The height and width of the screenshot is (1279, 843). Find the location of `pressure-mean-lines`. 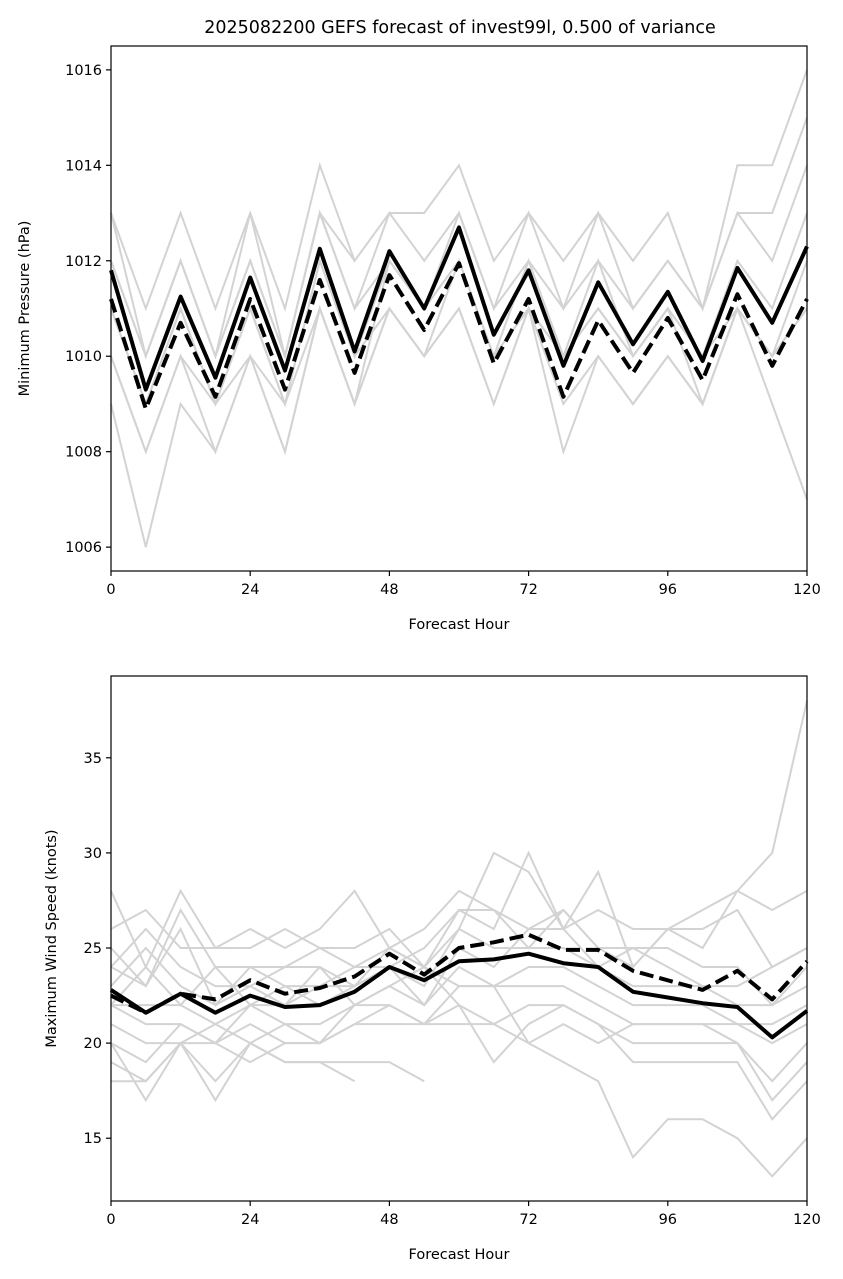

pressure-mean-lines is located at coordinates (459, 318).